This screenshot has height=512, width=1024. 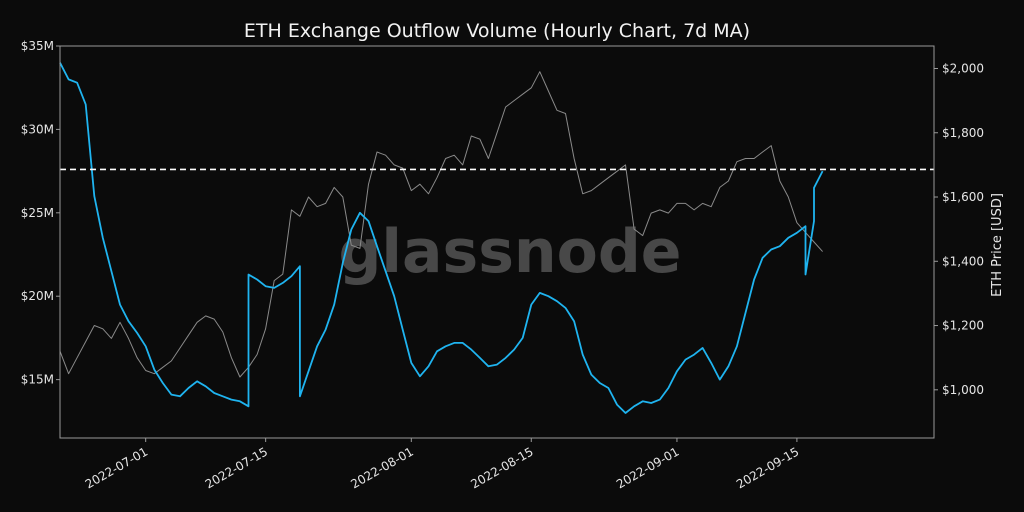 What do you see at coordinates (37, 46) in the screenshot?
I see `y-left-tick-label: $35M` at bounding box center [37, 46].